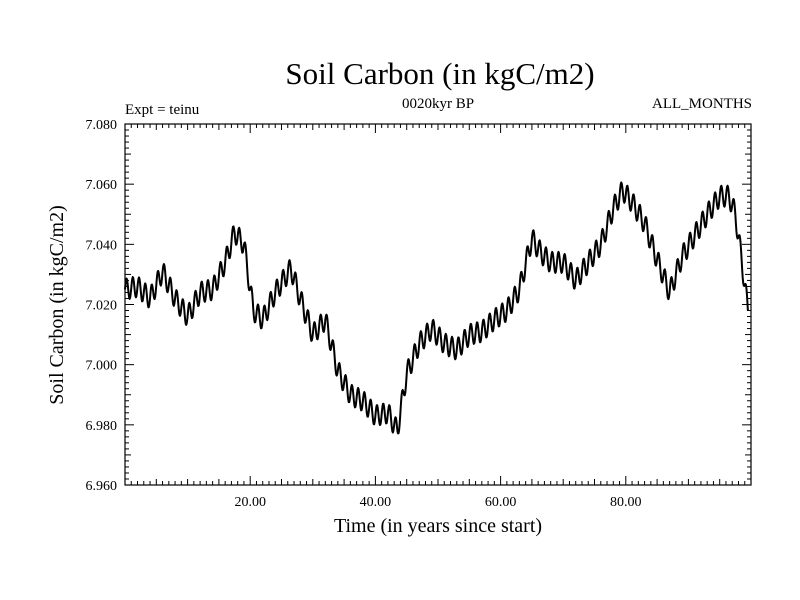  Describe the element at coordinates (102, 426) in the screenshot. I see `y-tick-label: 6.980` at that location.